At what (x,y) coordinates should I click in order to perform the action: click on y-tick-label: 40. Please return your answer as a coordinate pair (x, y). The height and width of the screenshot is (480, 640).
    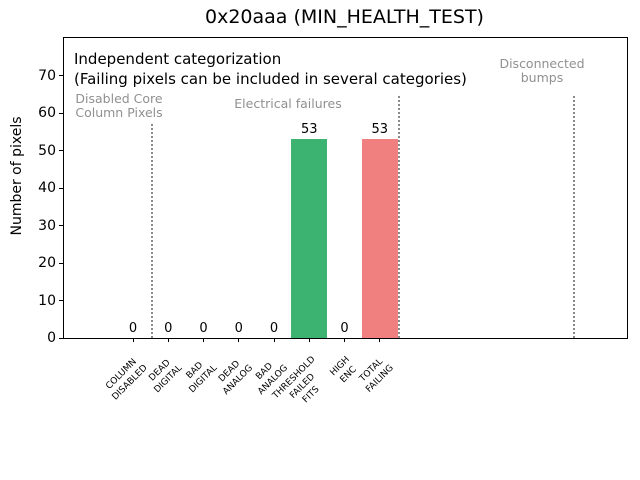
    Looking at the image, I should click on (47, 188).